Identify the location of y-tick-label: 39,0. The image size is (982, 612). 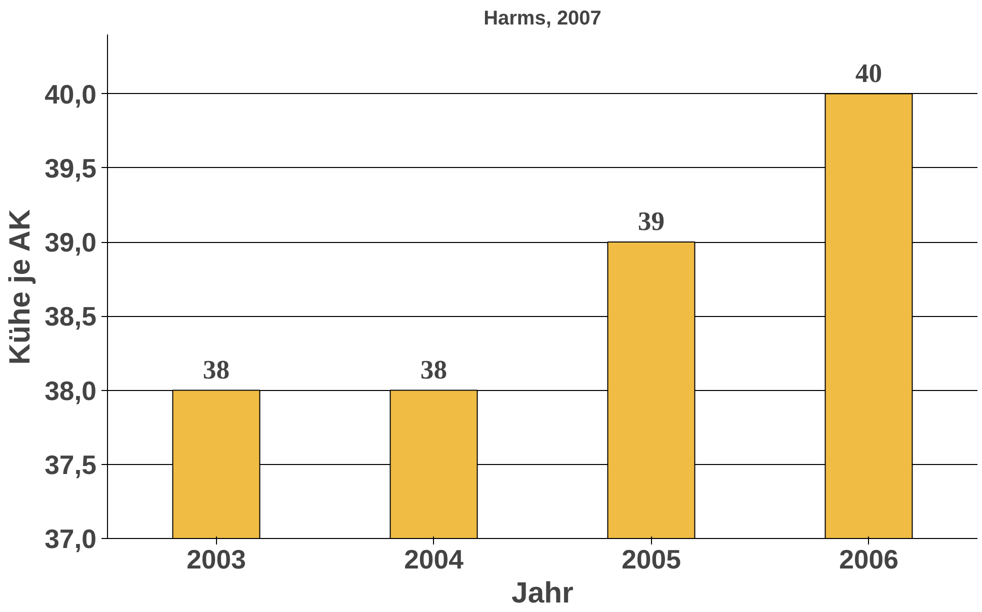
(70, 243).